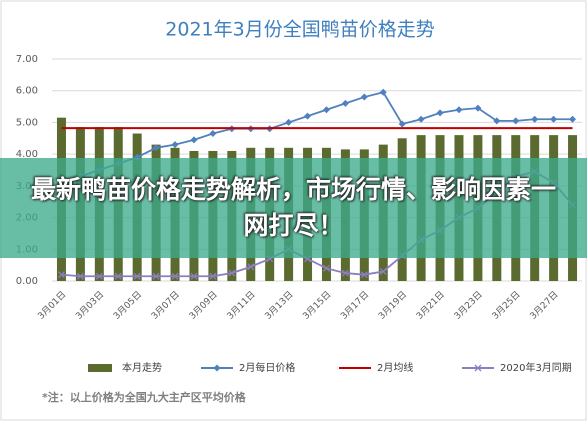 This screenshot has width=587, height=421. What do you see at coordinates (544, 305) in the screenshot?
I see `x-tick-label: 3月27日` at bounding box center [544, 305].